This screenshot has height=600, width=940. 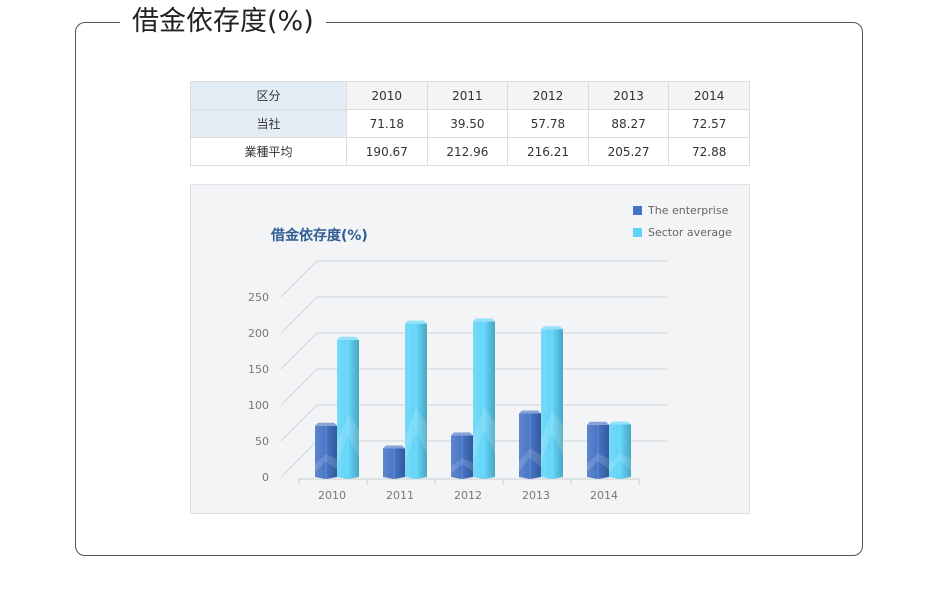 What do you see at coordinates (387, 95) in the screenshot?
I see `year-cell: 2010` at bounding box center [387, 95].